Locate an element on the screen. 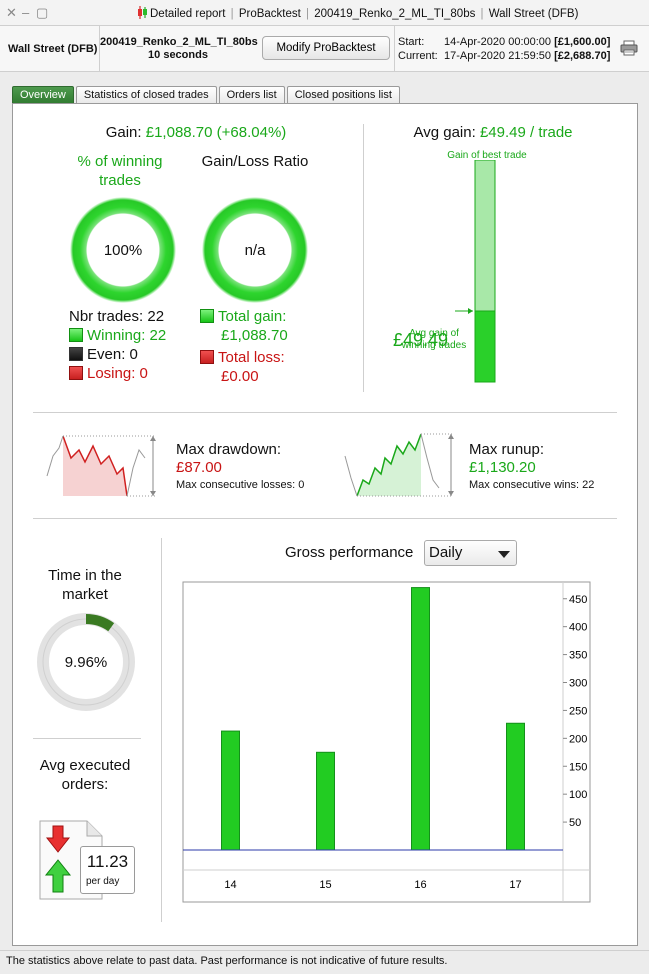  footer-divider is located at coordinates (324, 950).